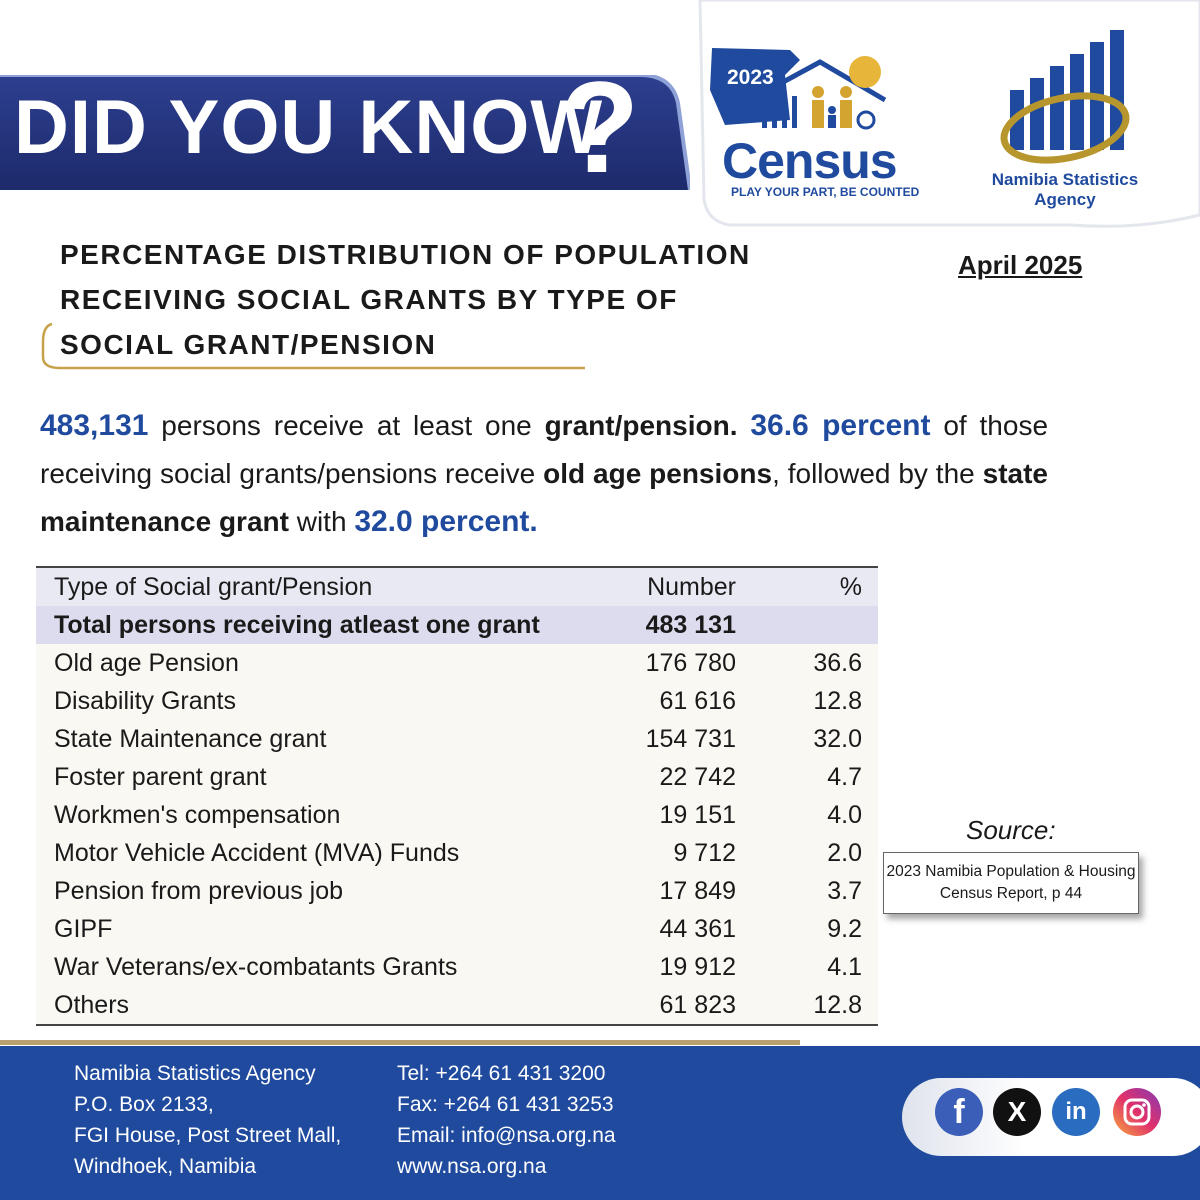 Image resolution: width=1200 pixels, height=1200 pixels. I want to click on census-name: Census, so click(810, 161).